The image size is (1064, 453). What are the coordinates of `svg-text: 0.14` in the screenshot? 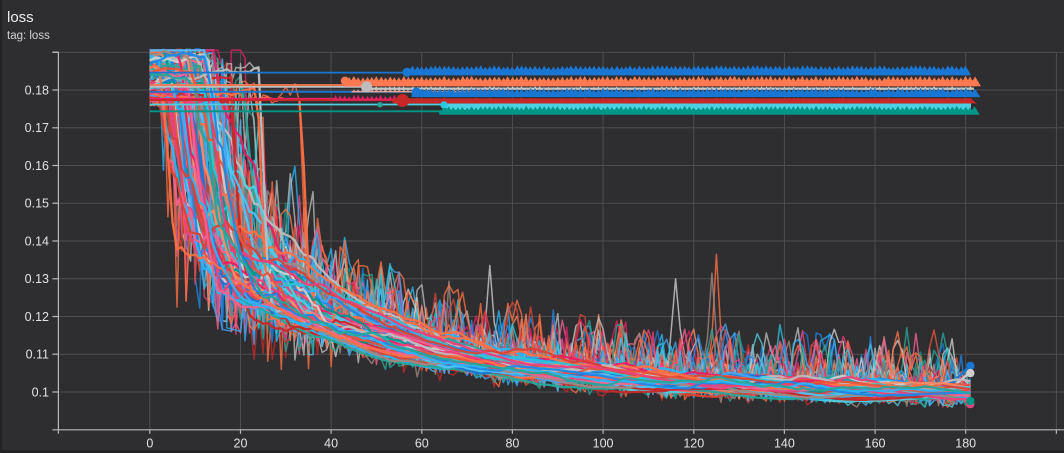 It's located at (37, 241).